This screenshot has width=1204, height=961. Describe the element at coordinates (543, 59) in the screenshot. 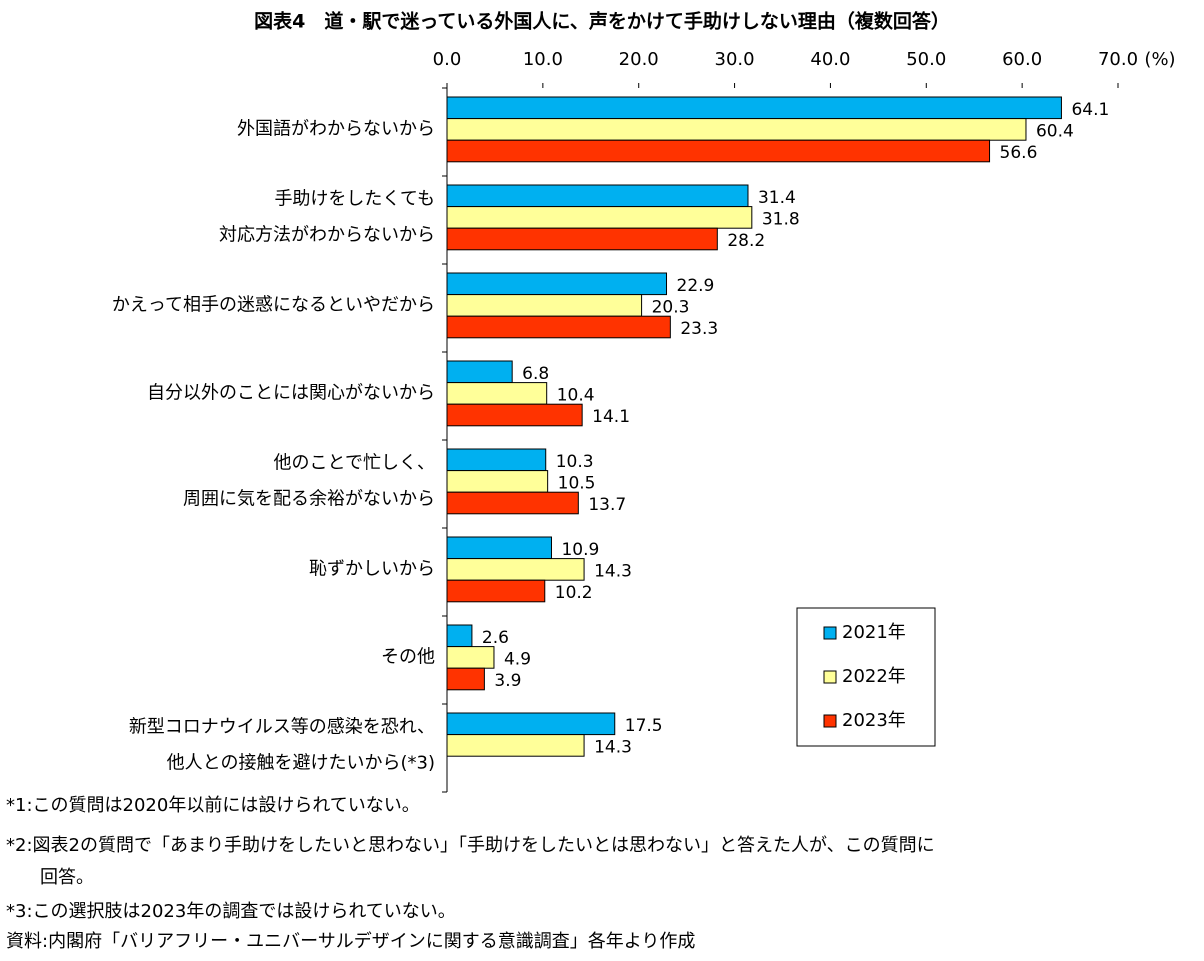

I see `x-tick-label: 10.0` at that location.